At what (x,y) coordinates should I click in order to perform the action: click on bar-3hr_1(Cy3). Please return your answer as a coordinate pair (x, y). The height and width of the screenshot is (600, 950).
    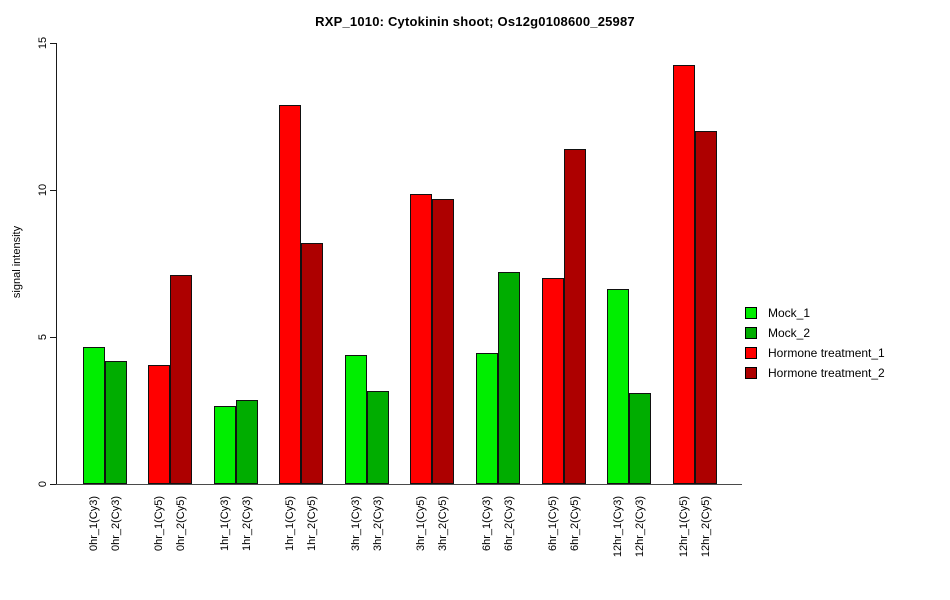
    Looking at the image, I should click on (355, 419).